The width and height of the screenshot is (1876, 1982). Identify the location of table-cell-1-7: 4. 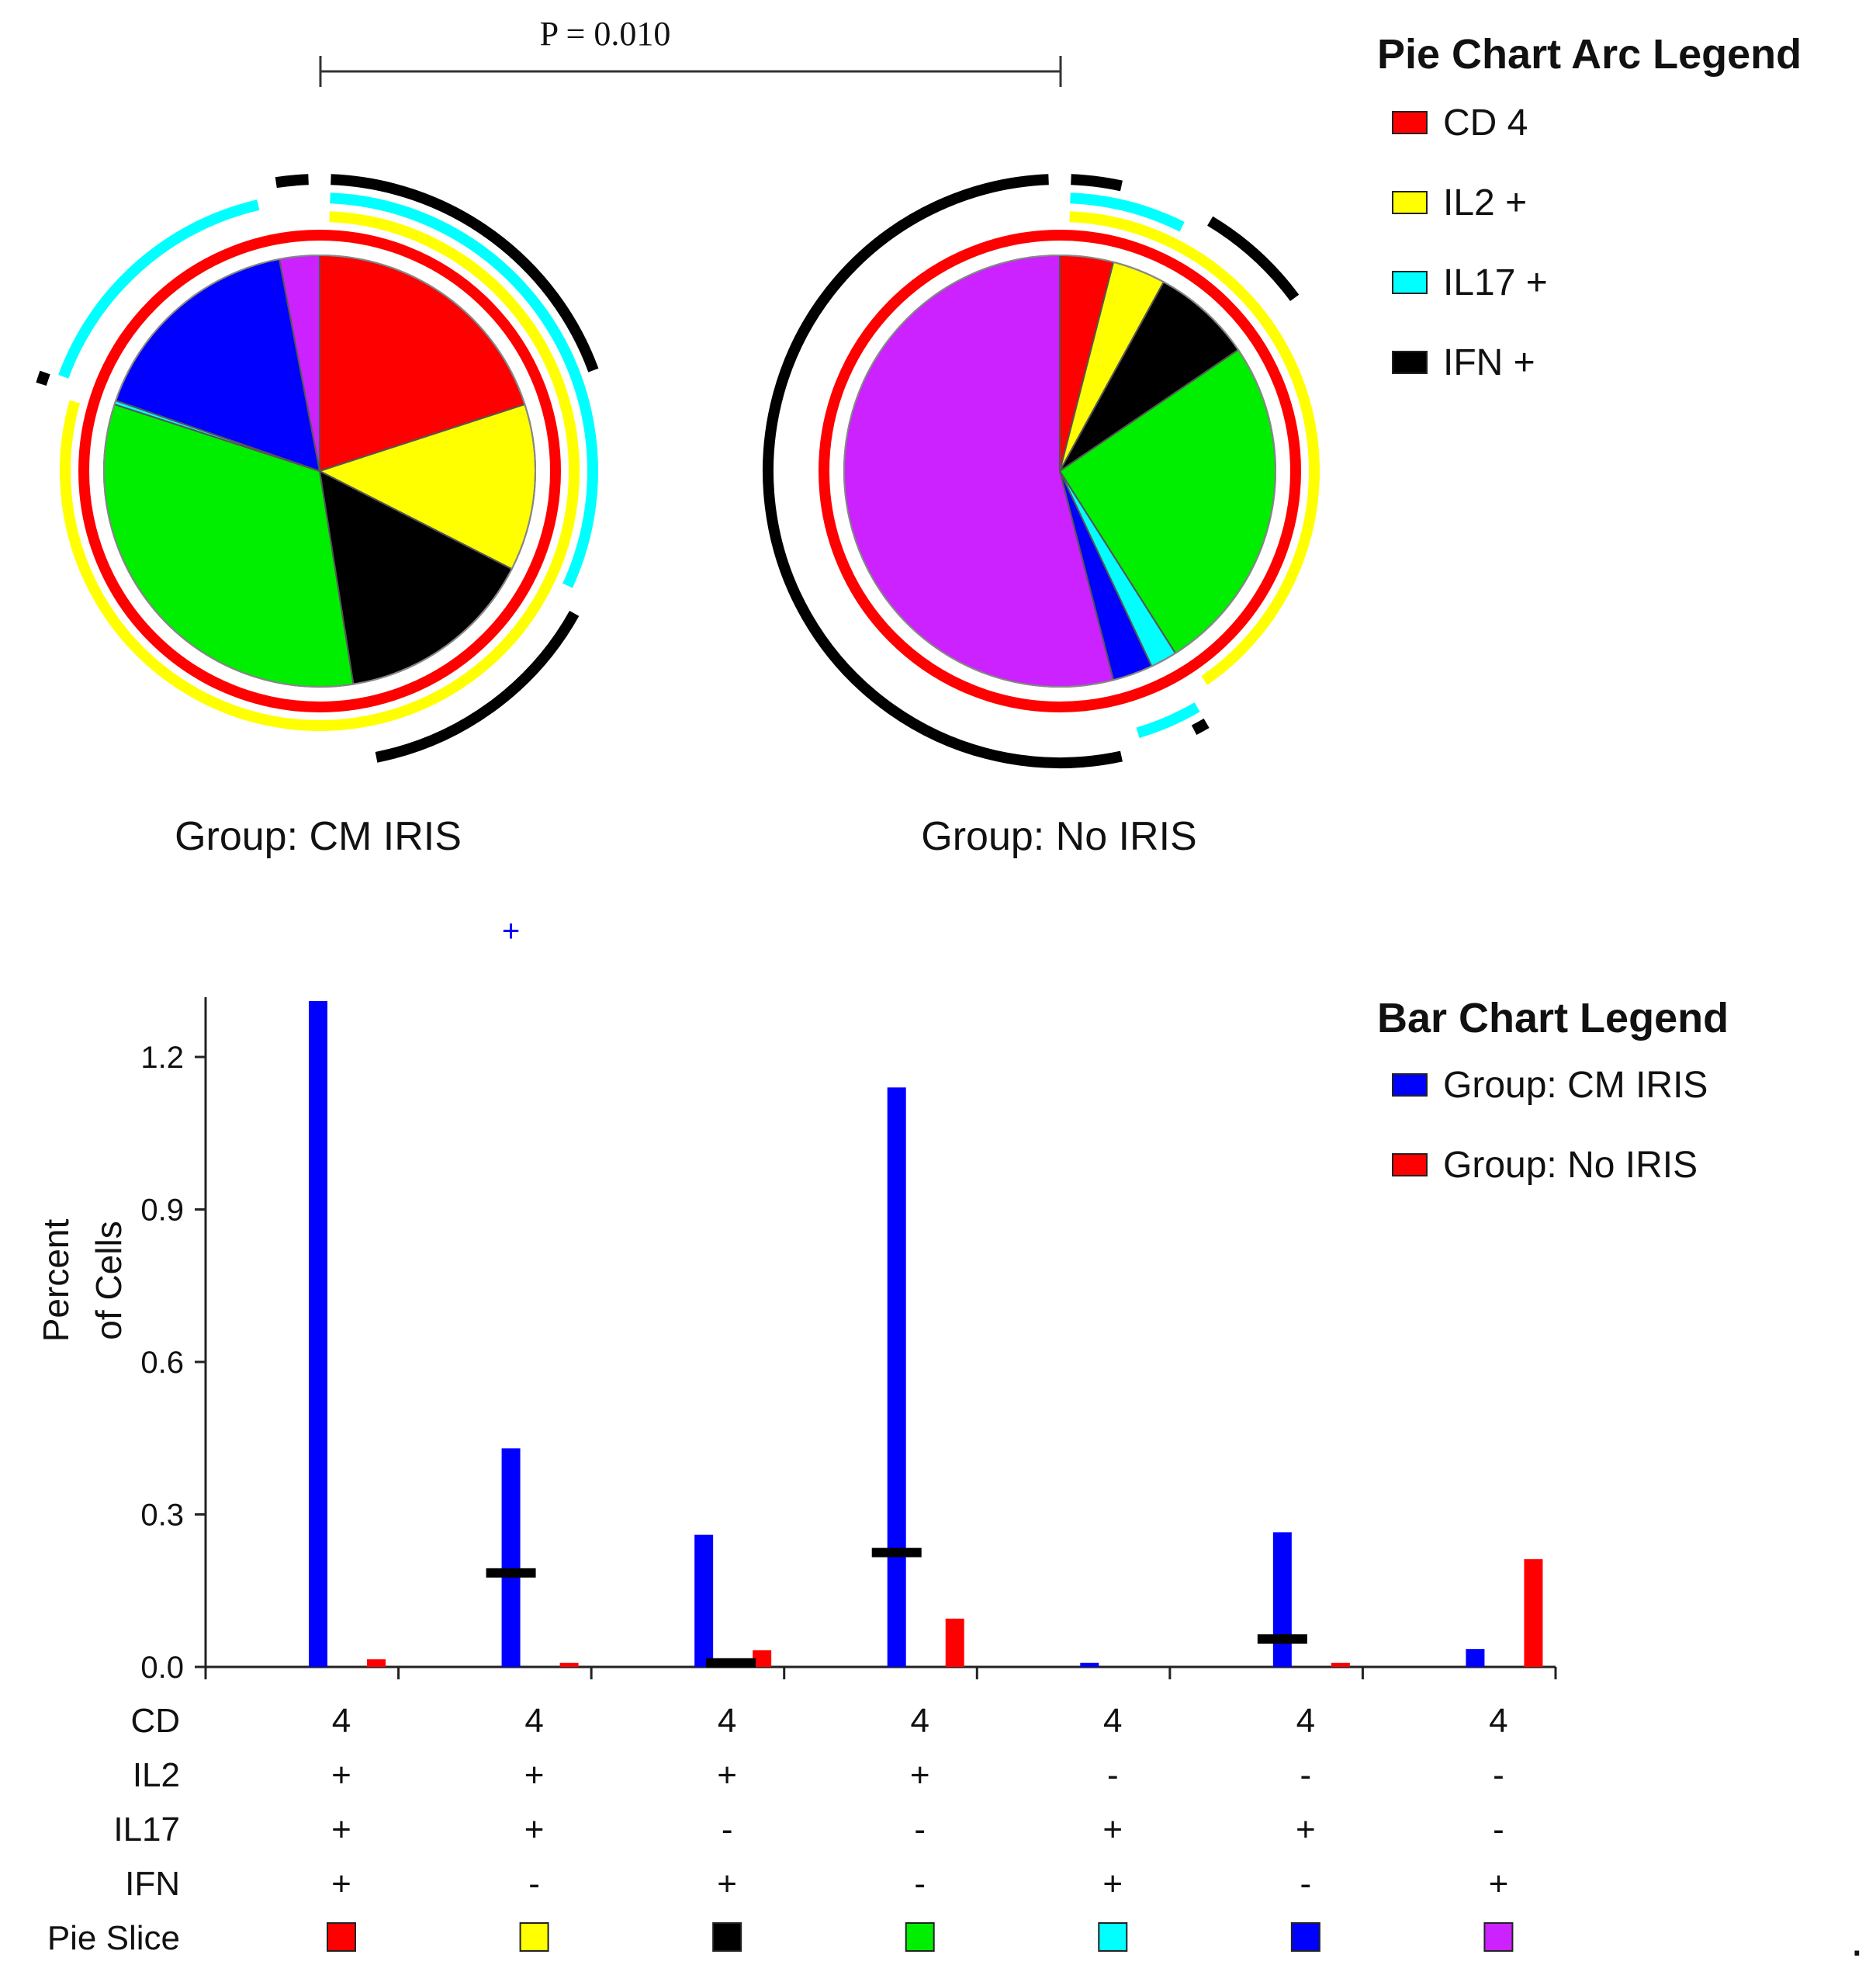
(1498, 1721).